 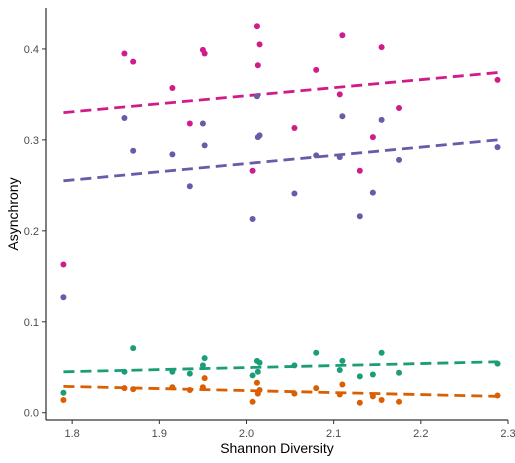 I want to click on x-axis-title: Shannon Diversity, so click(x=277, y=448).